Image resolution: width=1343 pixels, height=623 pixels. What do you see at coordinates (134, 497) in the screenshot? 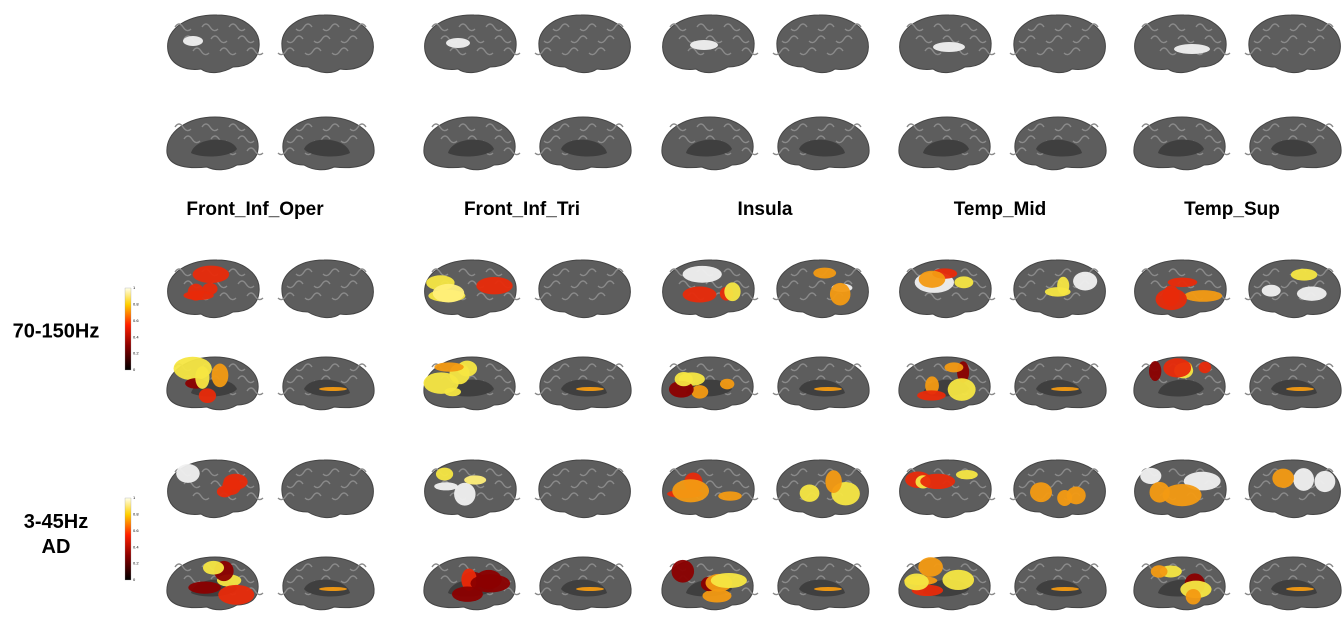
I see `colorbar-tick-label: 1` at bounding box center [134, 497].